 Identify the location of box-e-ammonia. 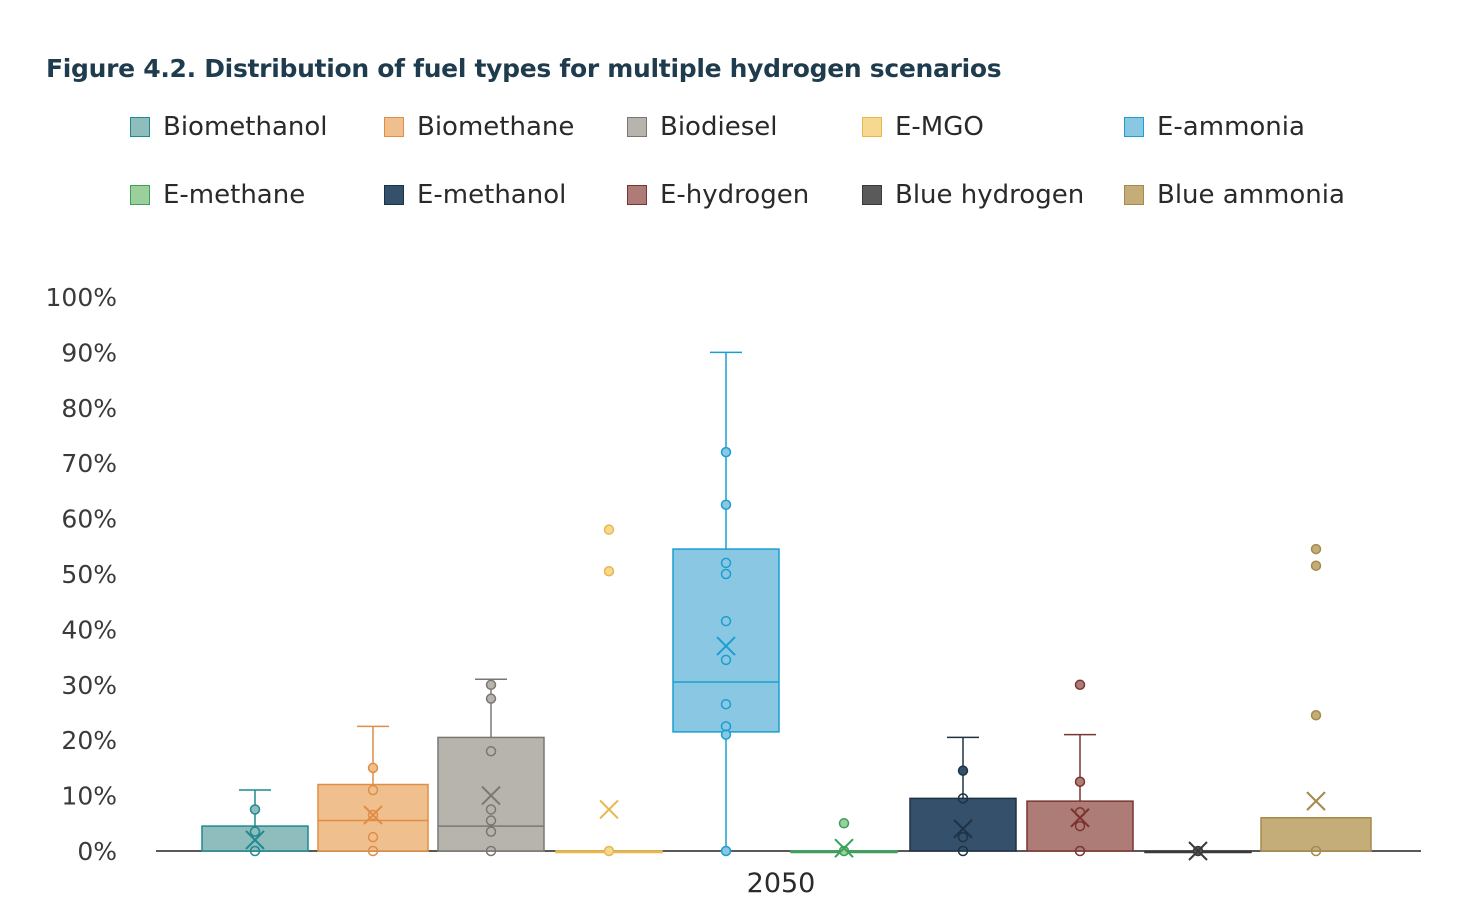
(726, 640).